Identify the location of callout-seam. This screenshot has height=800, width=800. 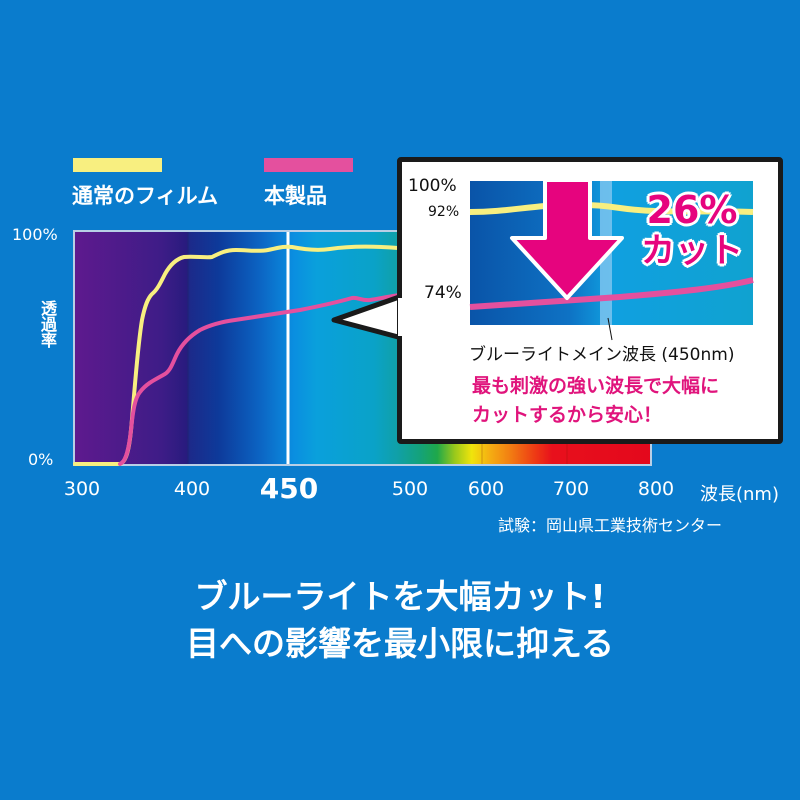
(402, 317).